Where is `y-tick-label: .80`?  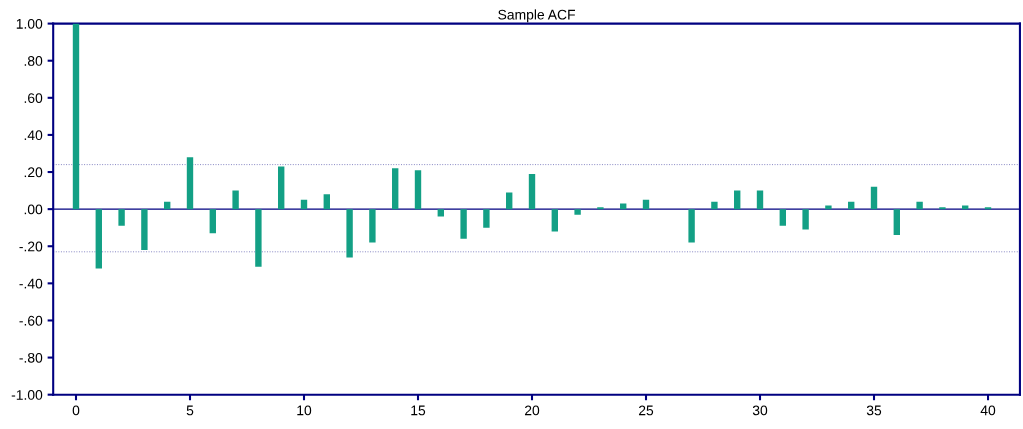
y-tick-label: .80 is located at coordinates (33, 61).